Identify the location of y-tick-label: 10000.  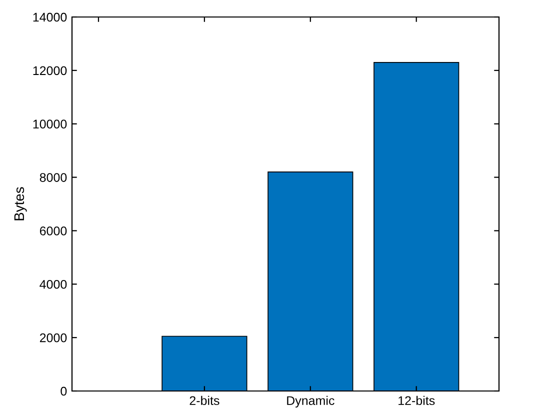
(50, 124).